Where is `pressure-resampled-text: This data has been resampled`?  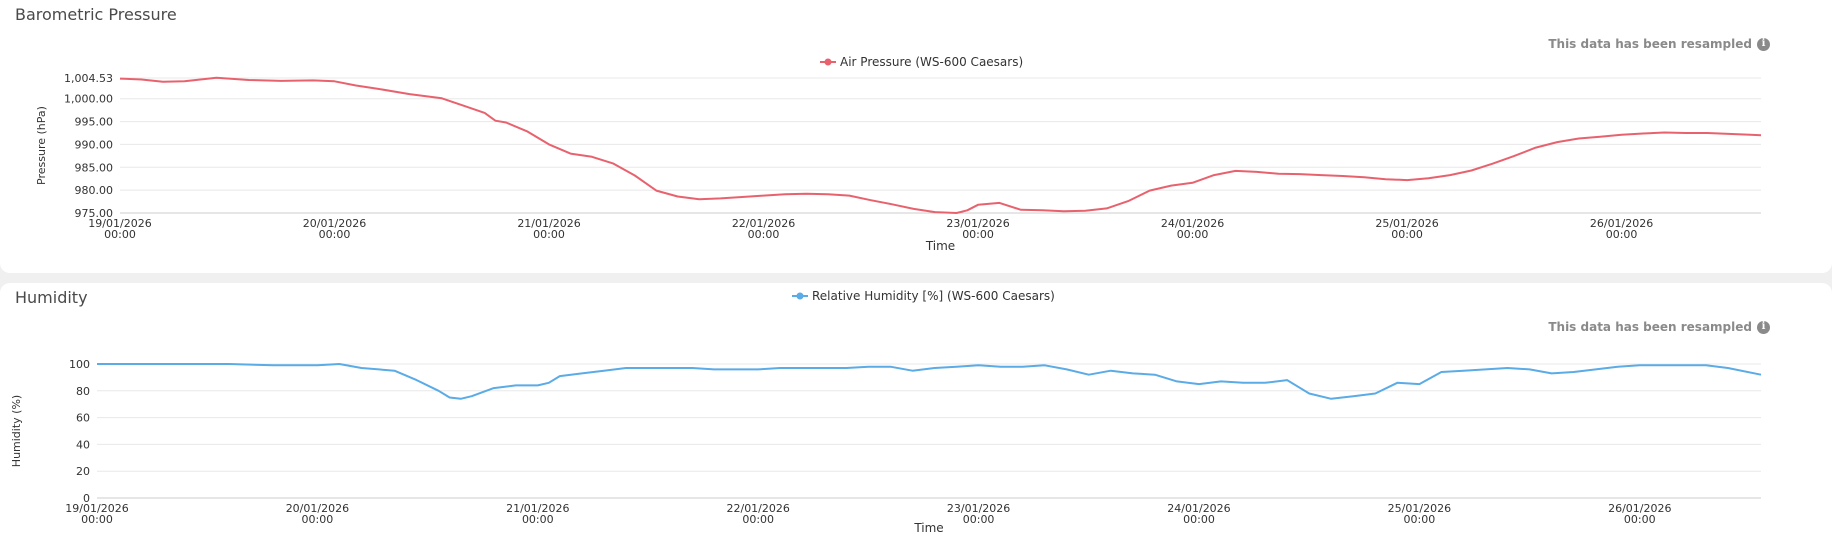
pressure-resampled-text: This data has been resampled is located at coordinates (1650, 44).